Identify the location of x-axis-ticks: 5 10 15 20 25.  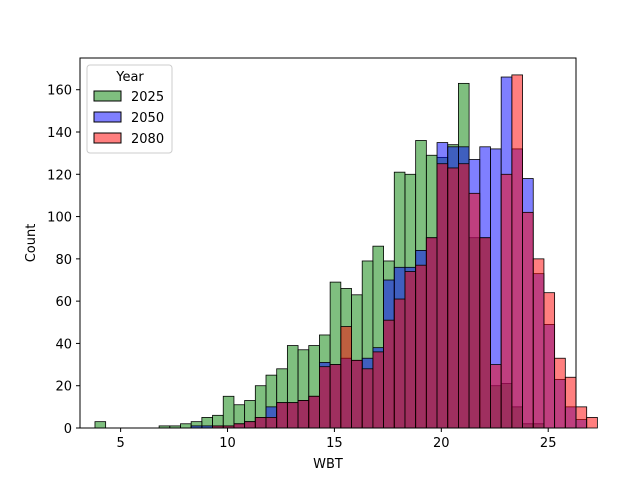
(336, 439).